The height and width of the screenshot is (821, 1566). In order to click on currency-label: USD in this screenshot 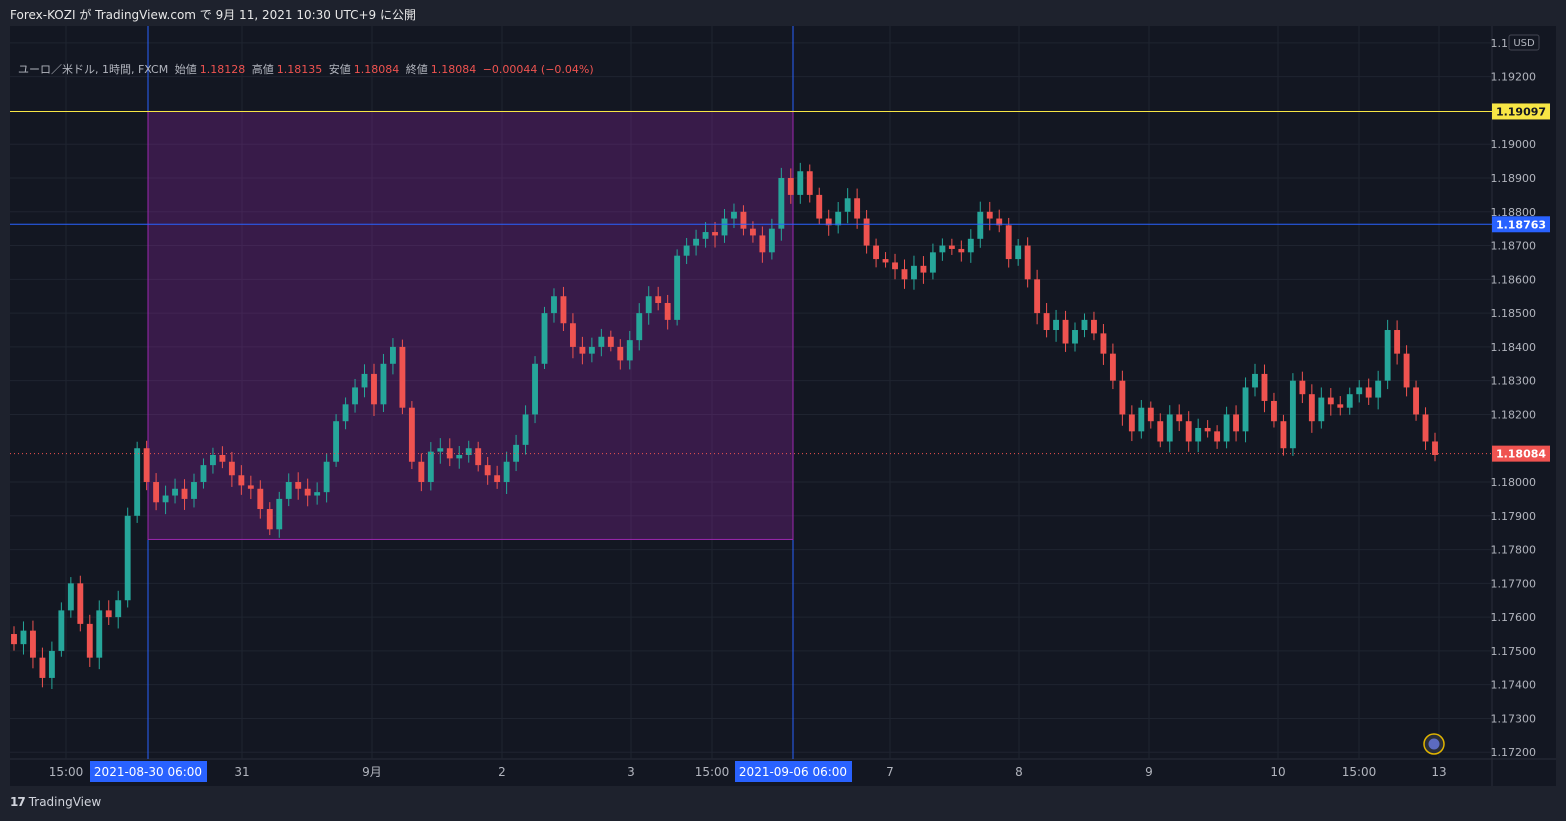, I will do `click(1524, 43)`.